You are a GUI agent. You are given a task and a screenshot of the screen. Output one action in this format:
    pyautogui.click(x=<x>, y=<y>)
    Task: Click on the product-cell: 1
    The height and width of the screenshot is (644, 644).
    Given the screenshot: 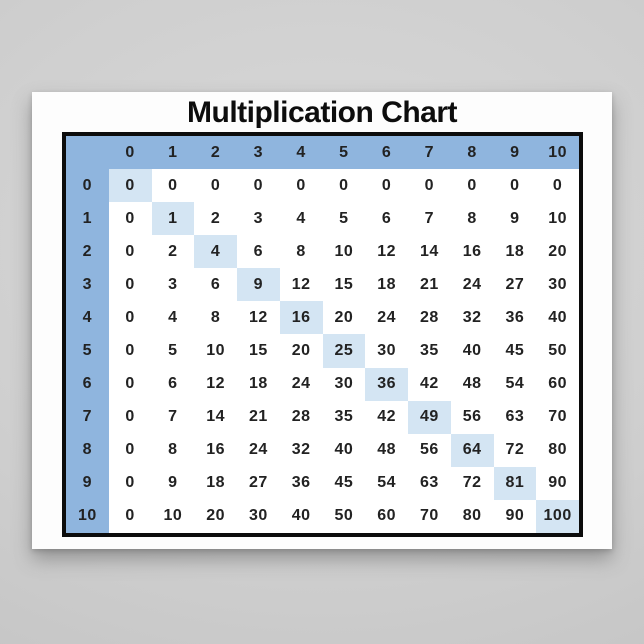 What is the action you would take?
    pyautogui.click(x=173, y=219)
    